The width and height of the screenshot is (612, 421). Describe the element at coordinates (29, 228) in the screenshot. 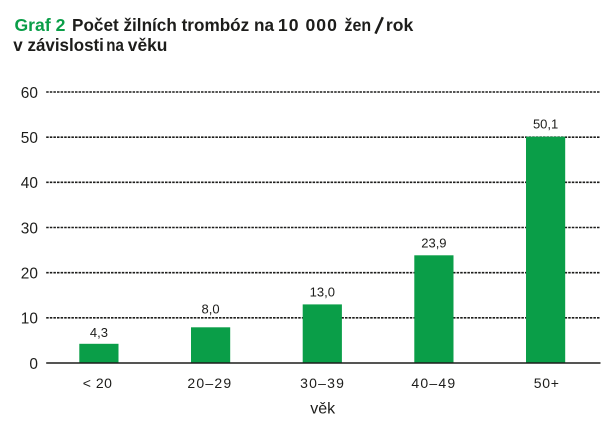

I see `svg-text: 30` at that location.